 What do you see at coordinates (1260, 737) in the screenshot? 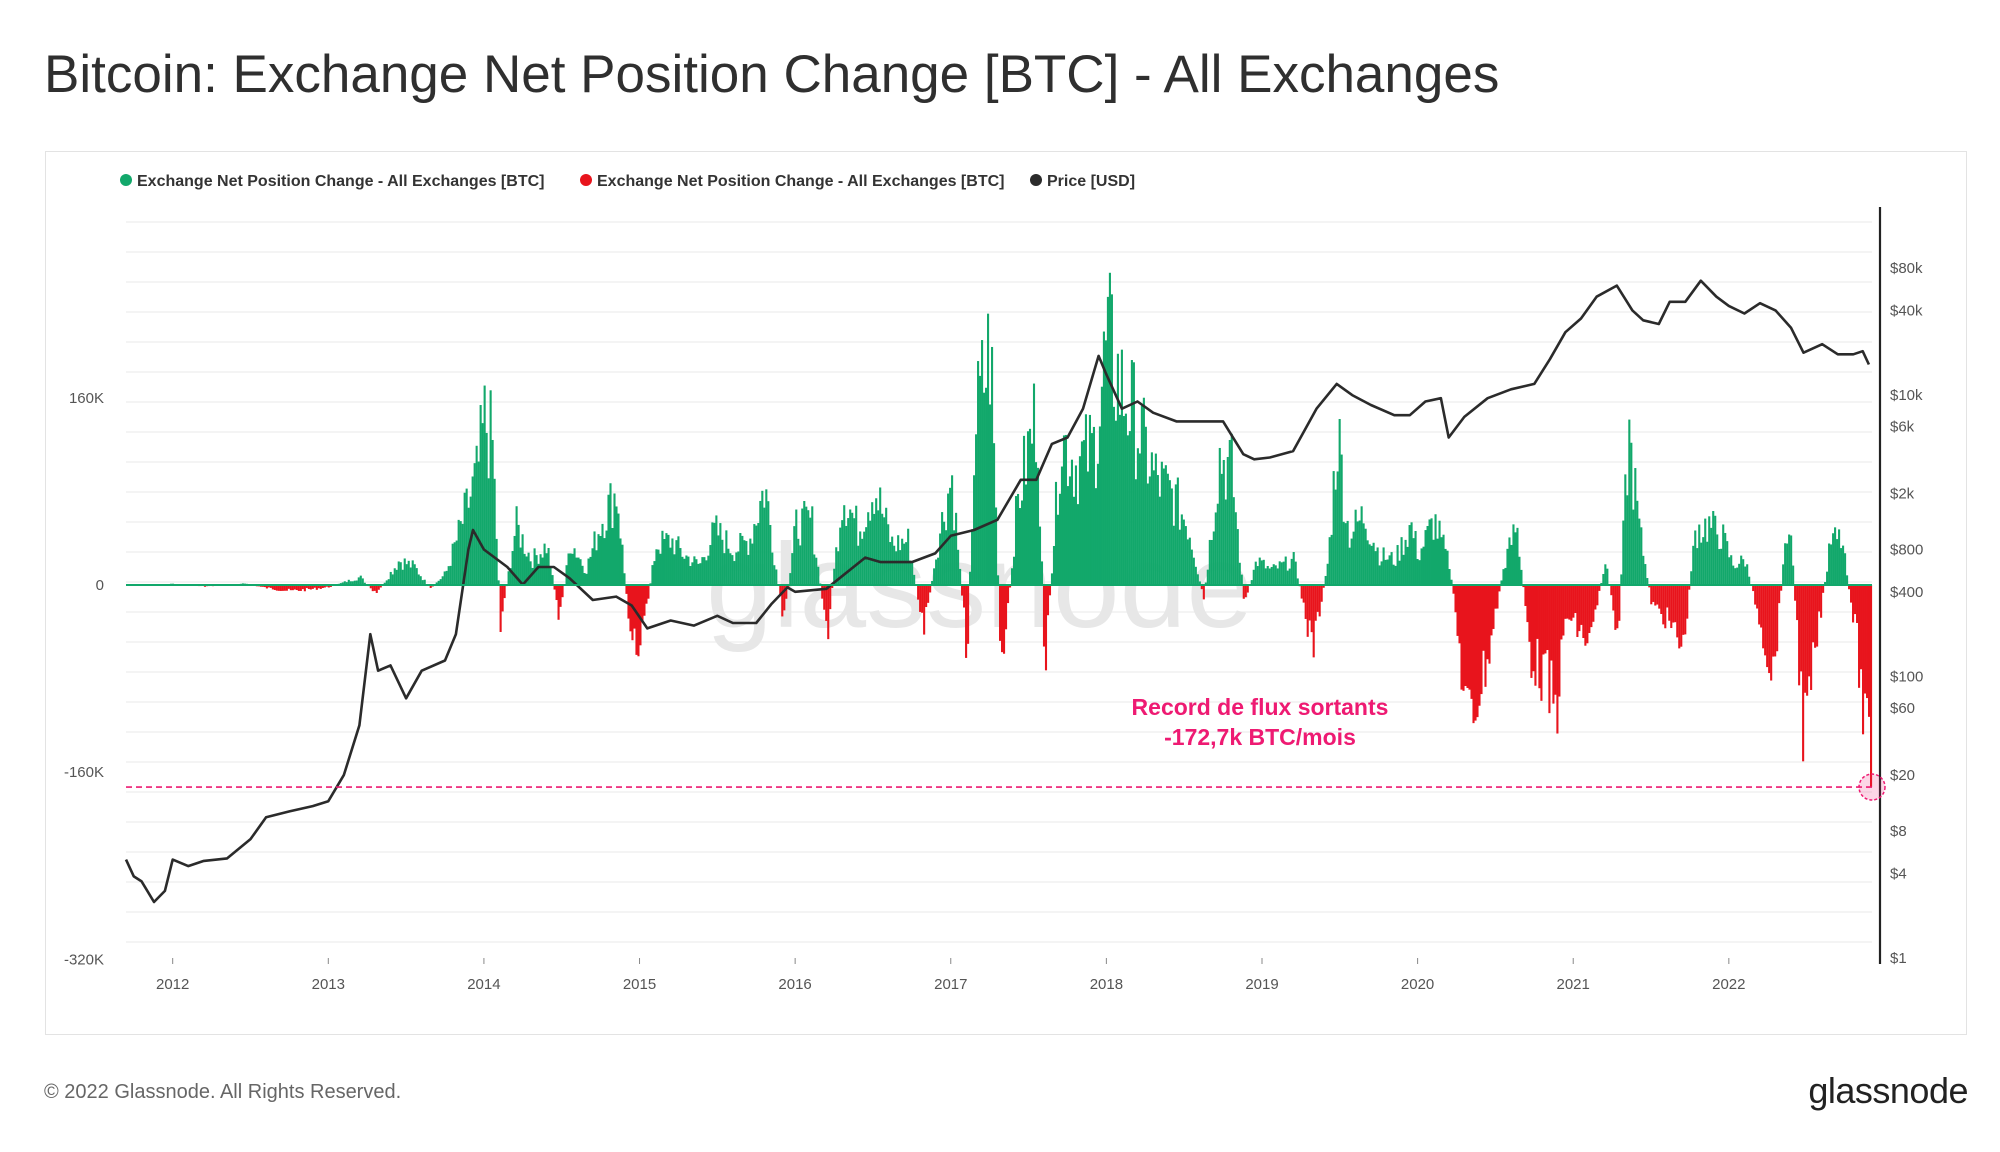
I see `annotation-line-2: -172,7k BTC/mois` at bounding box center [1260, 737].